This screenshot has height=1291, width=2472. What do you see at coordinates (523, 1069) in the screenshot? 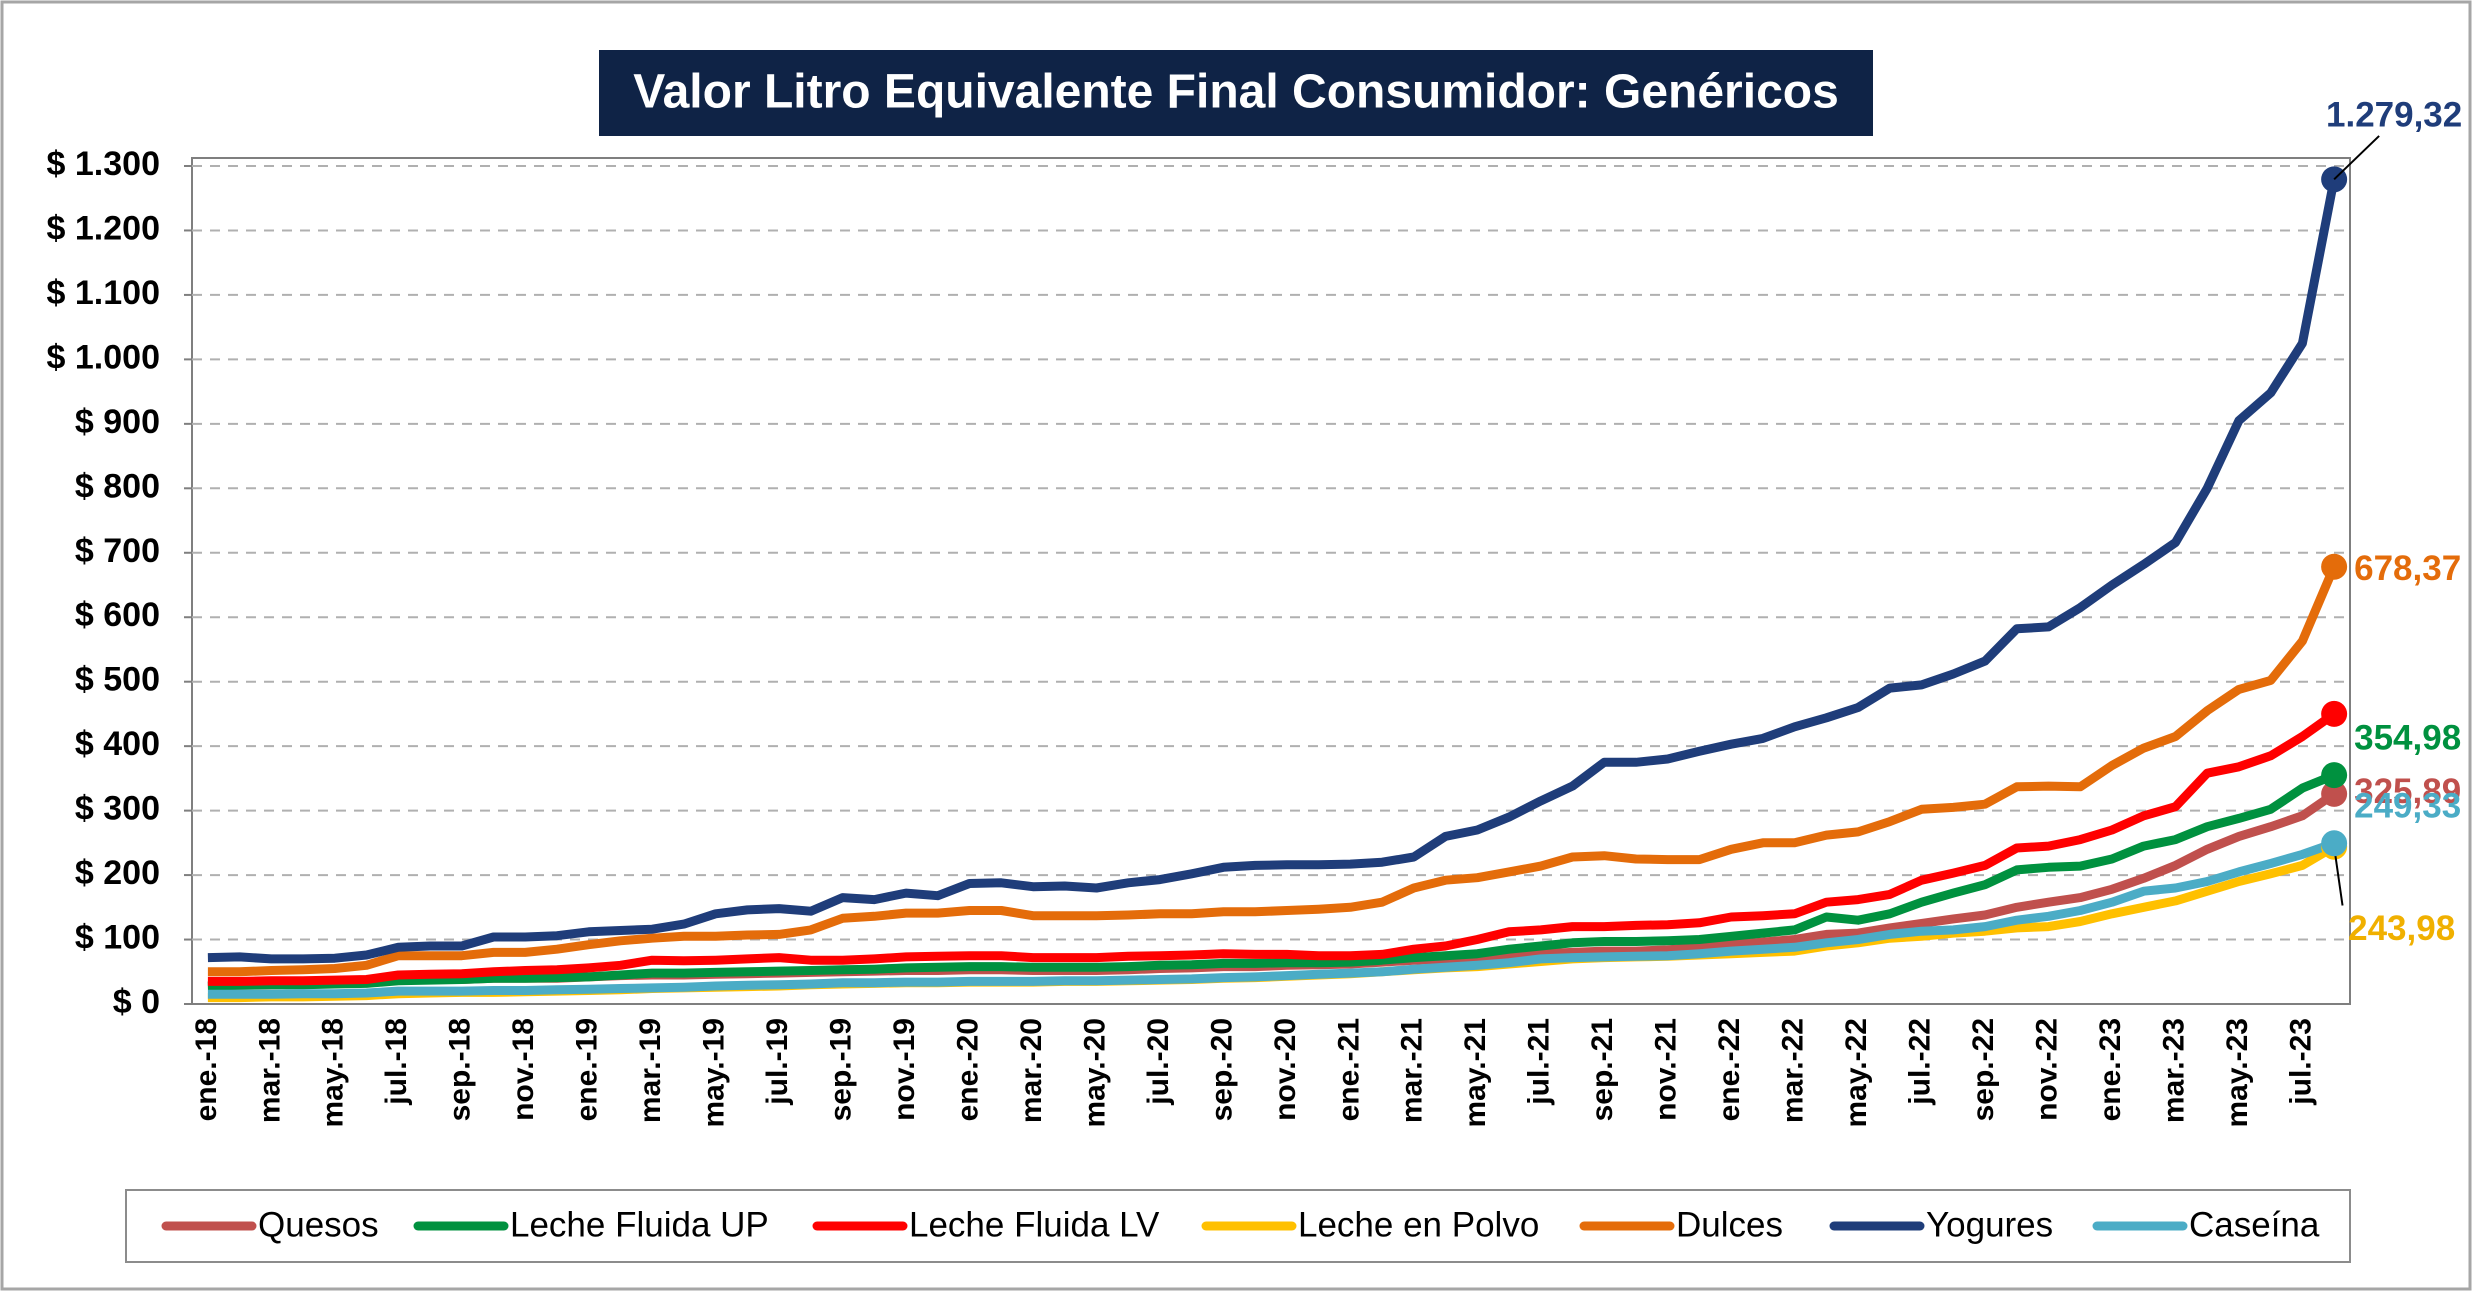
I see `x-tick-label: nov.-18` at bounding box center [523, 1069].